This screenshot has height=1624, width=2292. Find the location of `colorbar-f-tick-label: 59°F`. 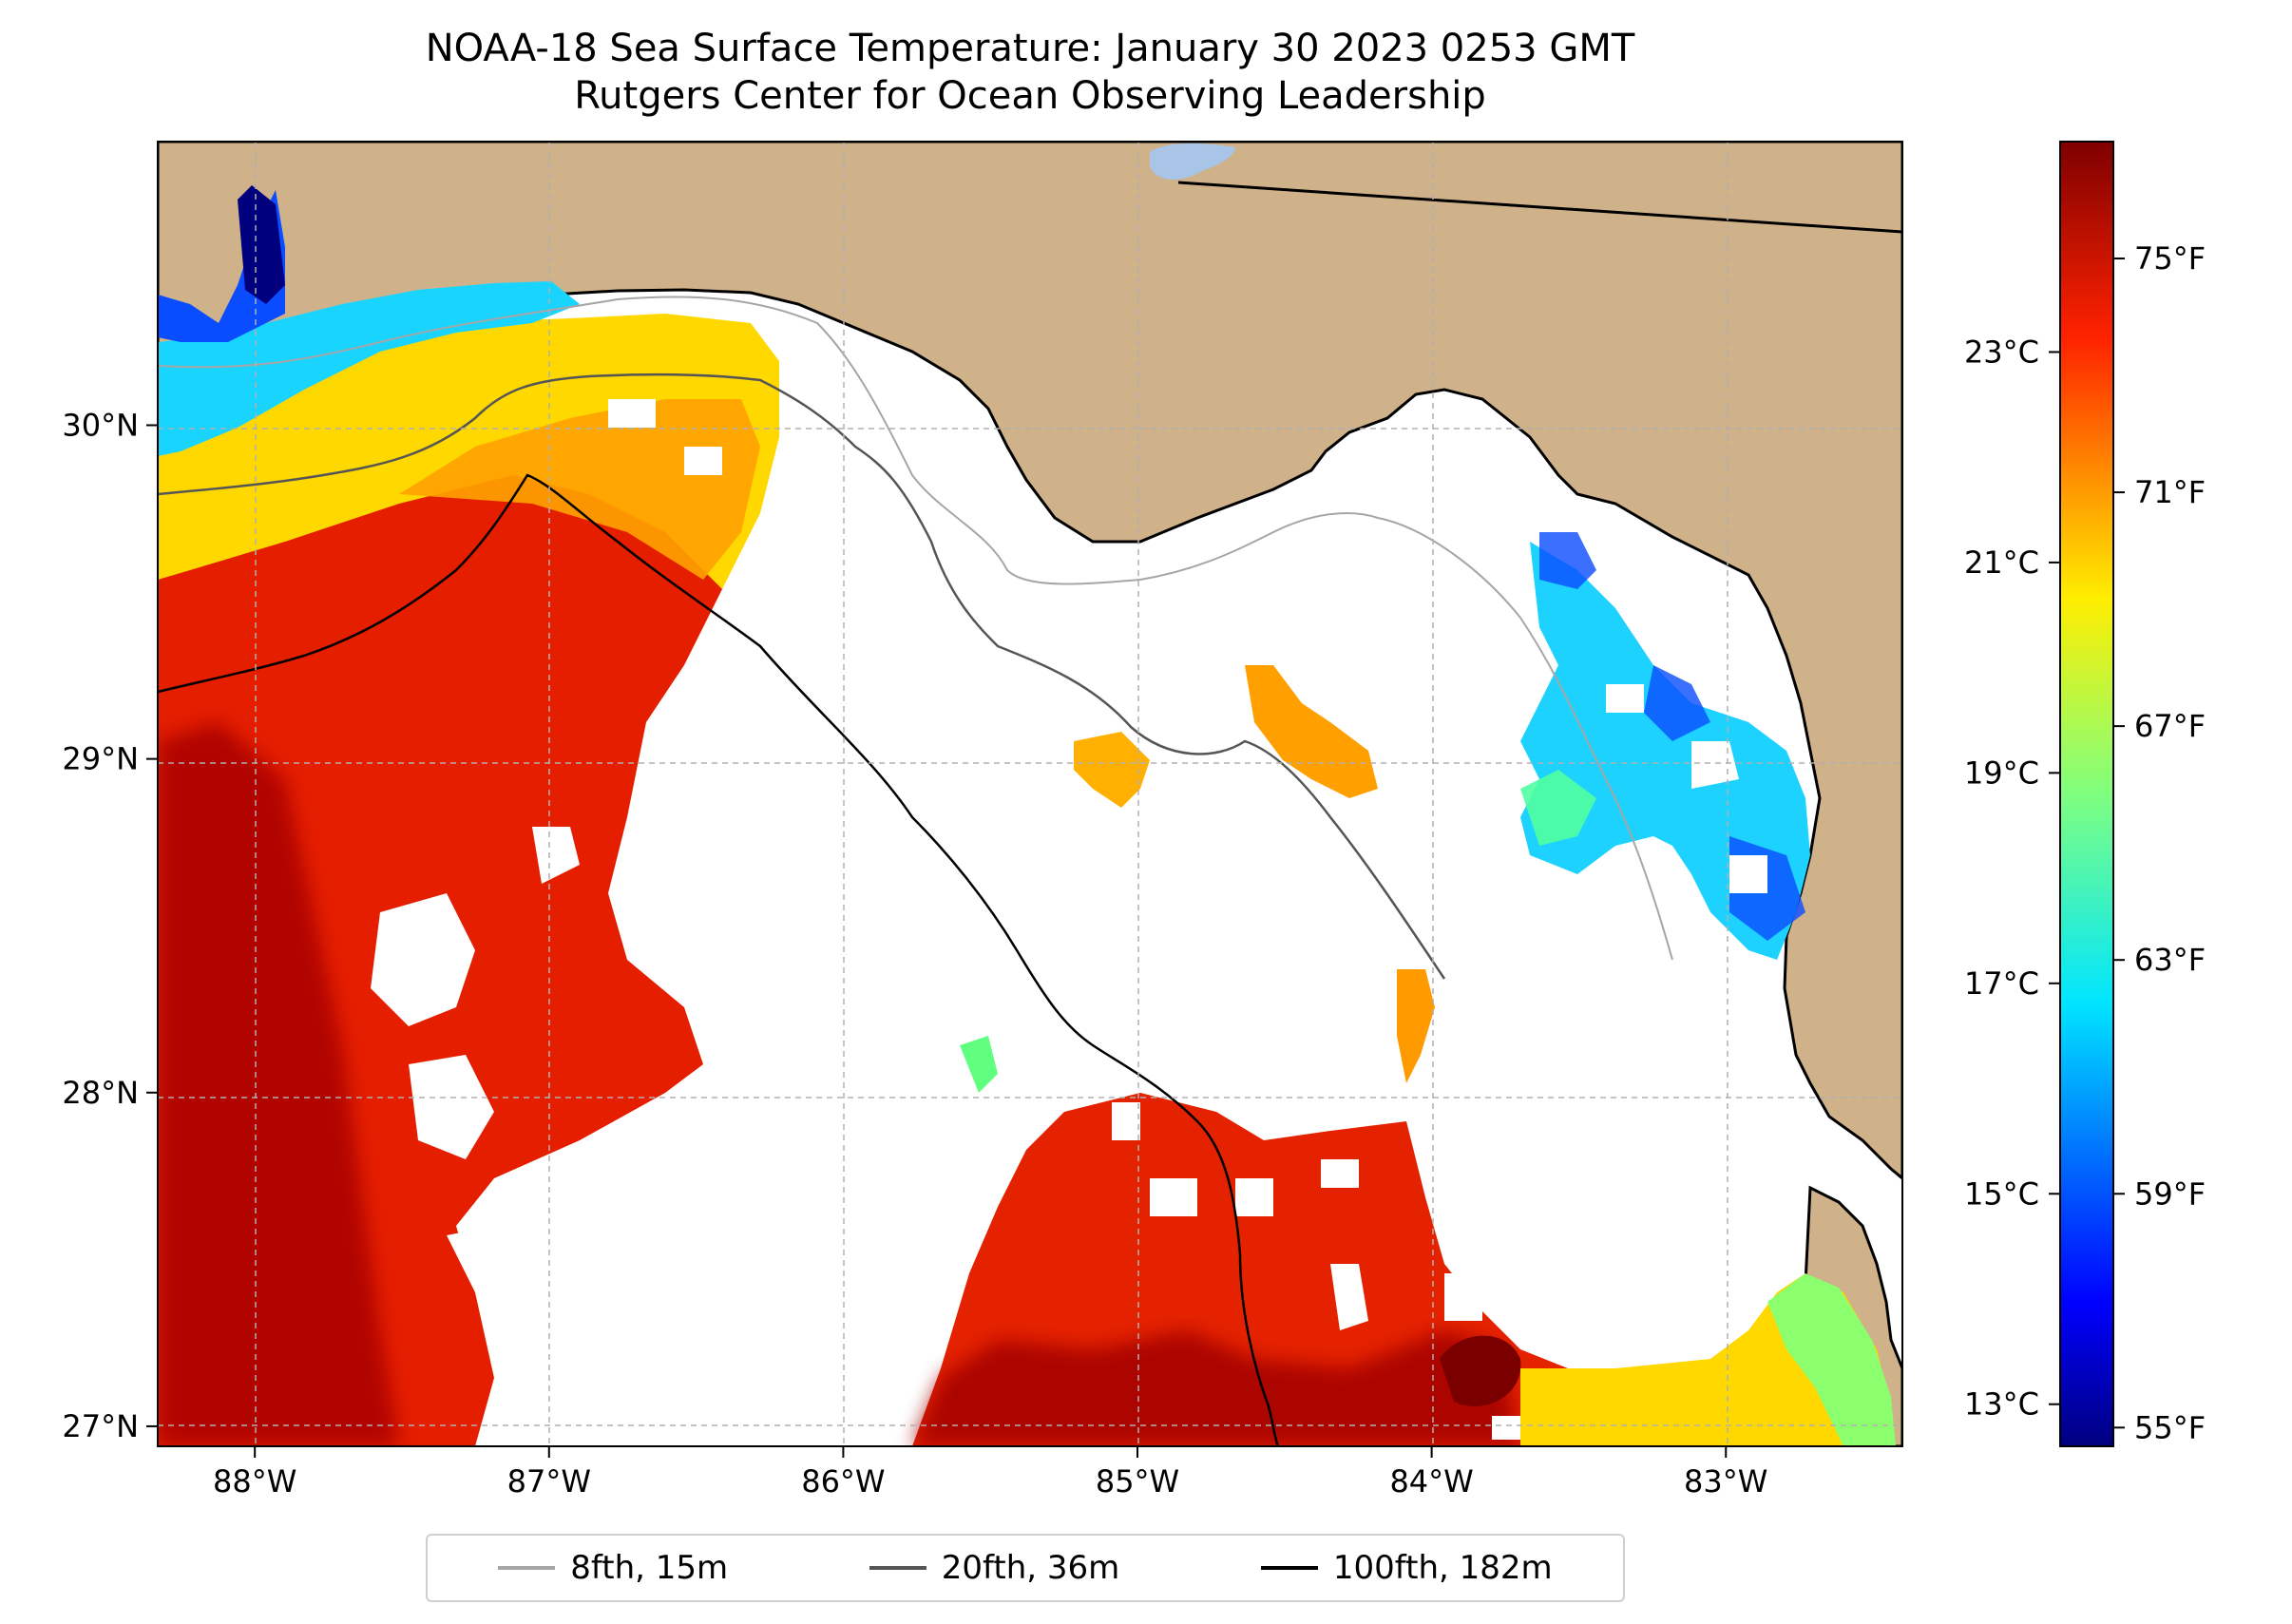

colorbar-f-tick-label: 59°F is located at coordinates (2170, 1193).